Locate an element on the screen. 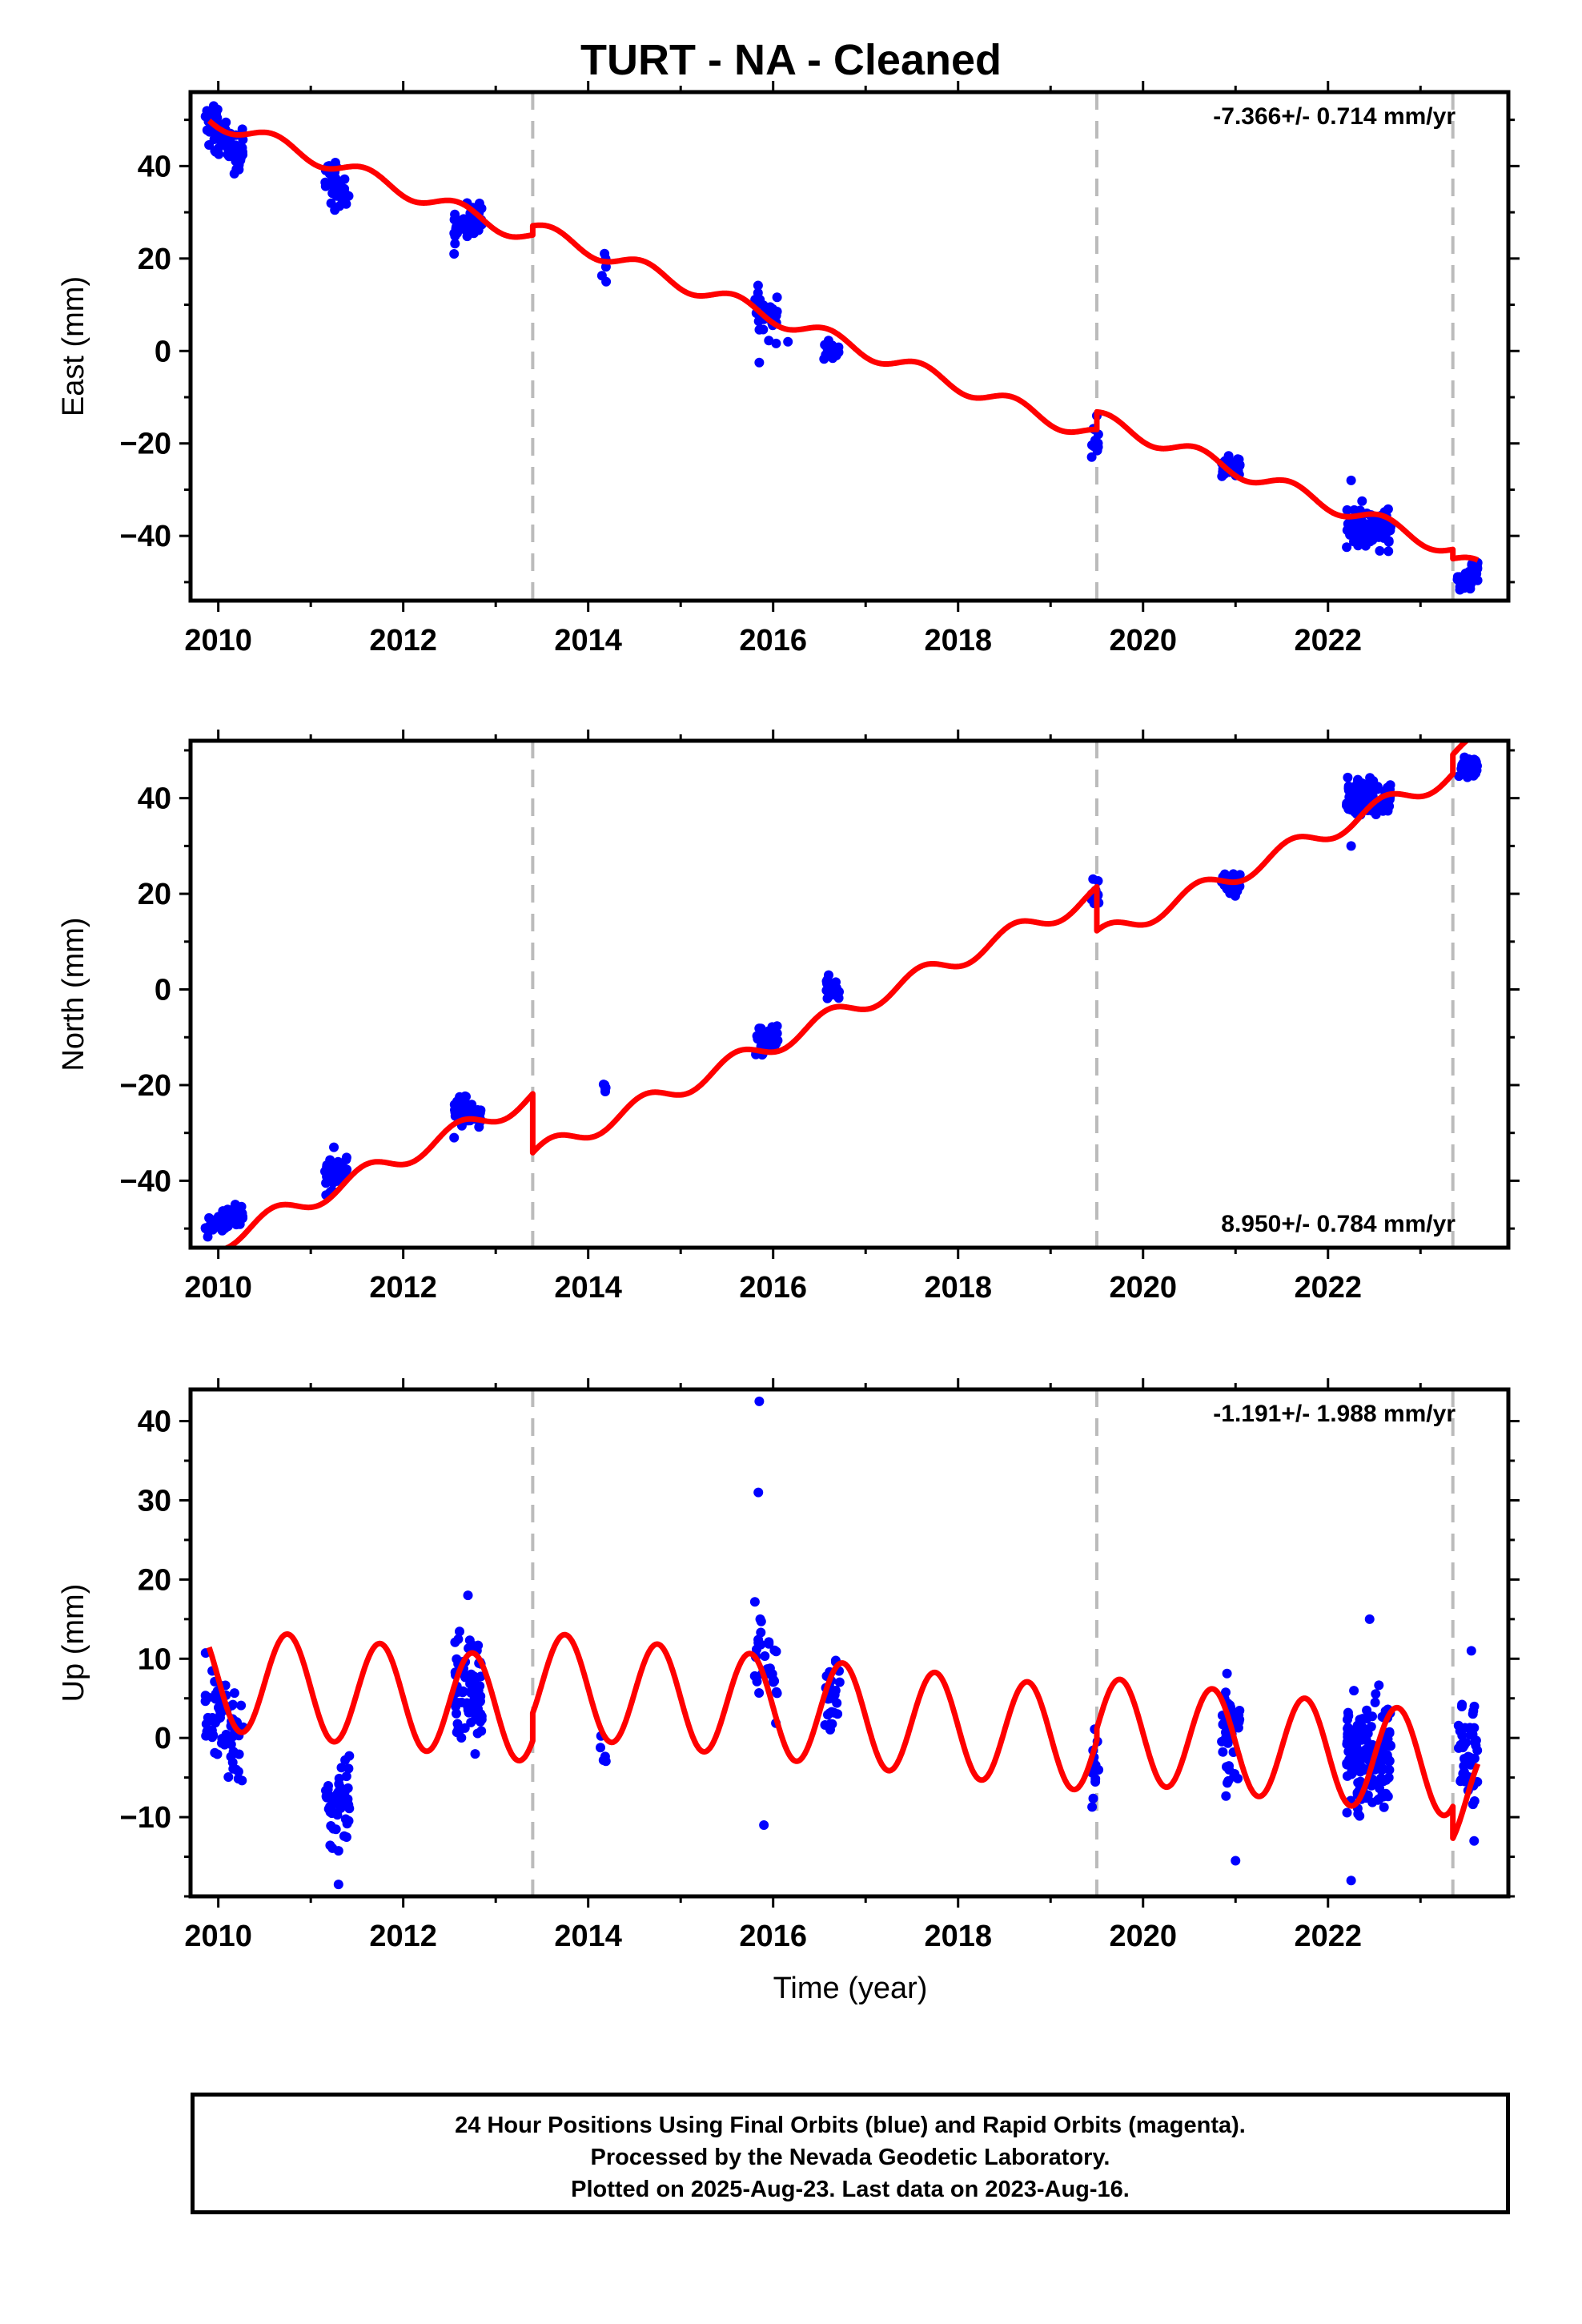 The height and width of the screenshot is (2324, 1582). y-tick-label: −40 is located at coordinates (145, 536).